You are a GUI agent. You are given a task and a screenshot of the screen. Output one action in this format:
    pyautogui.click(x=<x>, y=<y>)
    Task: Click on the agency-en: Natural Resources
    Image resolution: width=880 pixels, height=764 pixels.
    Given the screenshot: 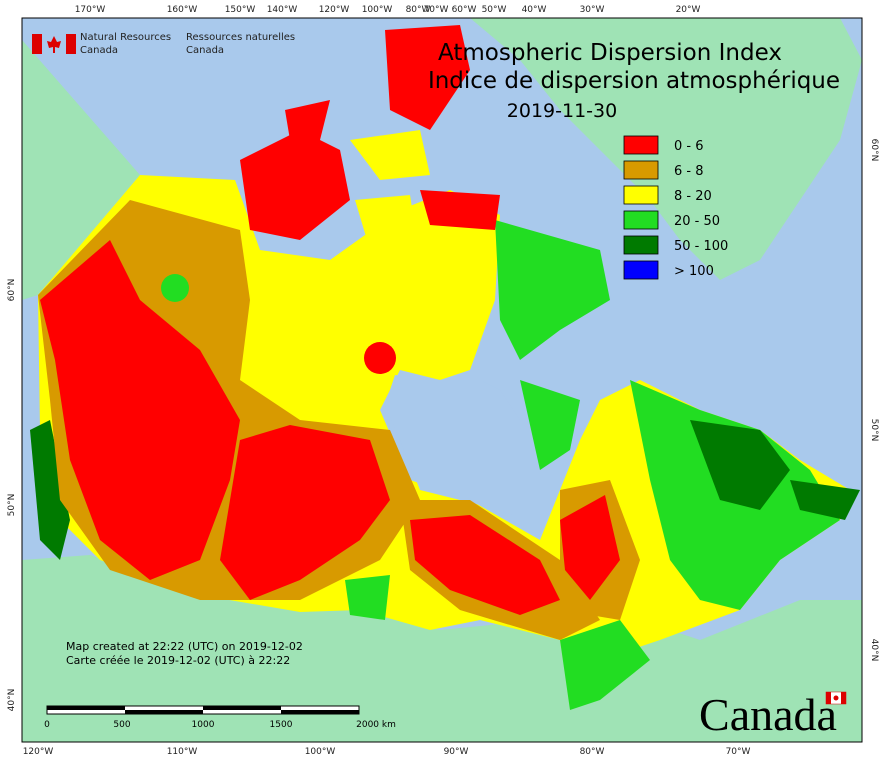 What is the action you would take?
    pyautogui.click(x=125, y=37)
    